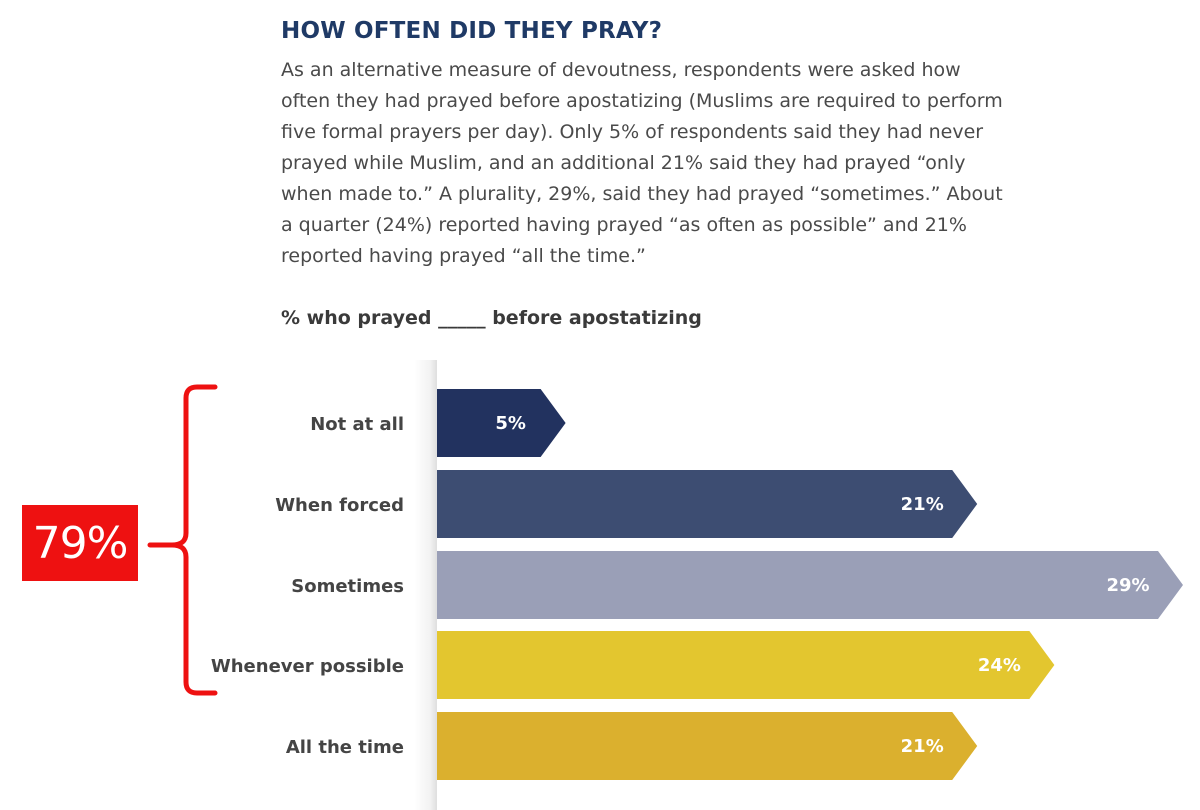  Describe the element at coordinates (463, 256) in the screenshot. I see `intro-line: reported having prayed “all the time.”` at that location.